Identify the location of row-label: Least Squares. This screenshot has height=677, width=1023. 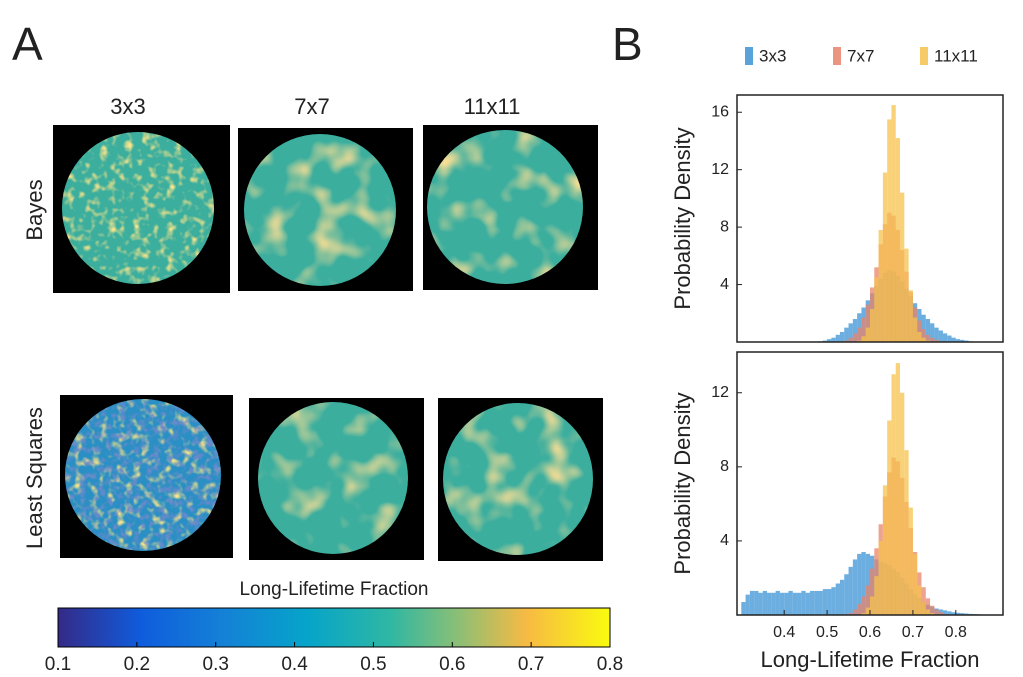
(34, 478).